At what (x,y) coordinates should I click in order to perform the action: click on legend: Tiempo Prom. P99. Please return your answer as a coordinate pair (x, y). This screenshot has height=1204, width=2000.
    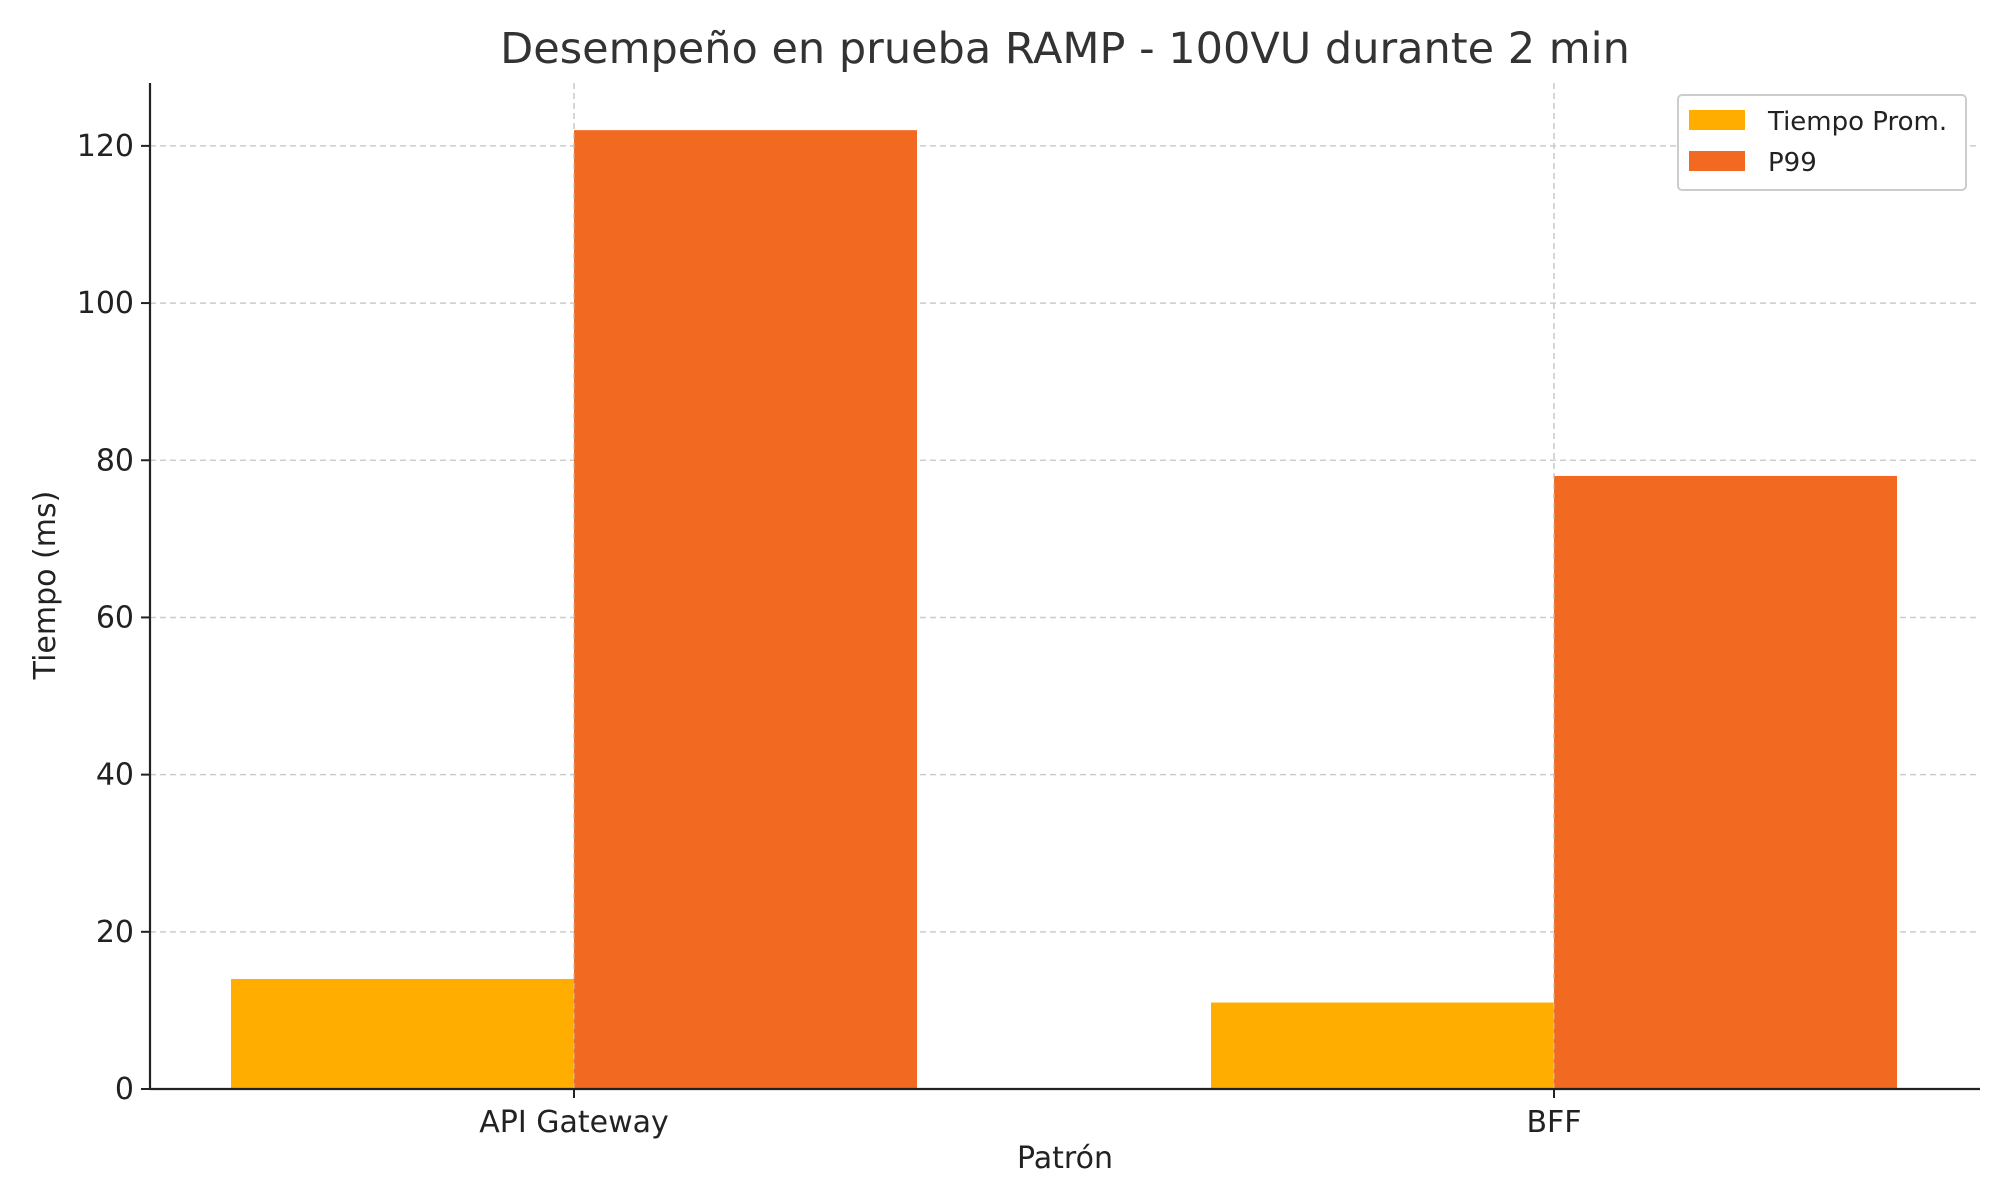
    Looking at the image, I should click on (1822, 142).